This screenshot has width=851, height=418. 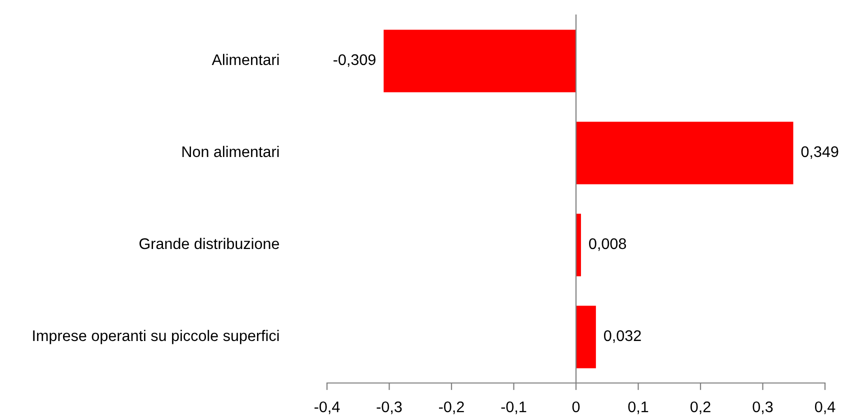 What do you see at coordinates (327, 407) in the screenshot?
I see `x-tick-label: -0,4` at bounding box center [327, 407].